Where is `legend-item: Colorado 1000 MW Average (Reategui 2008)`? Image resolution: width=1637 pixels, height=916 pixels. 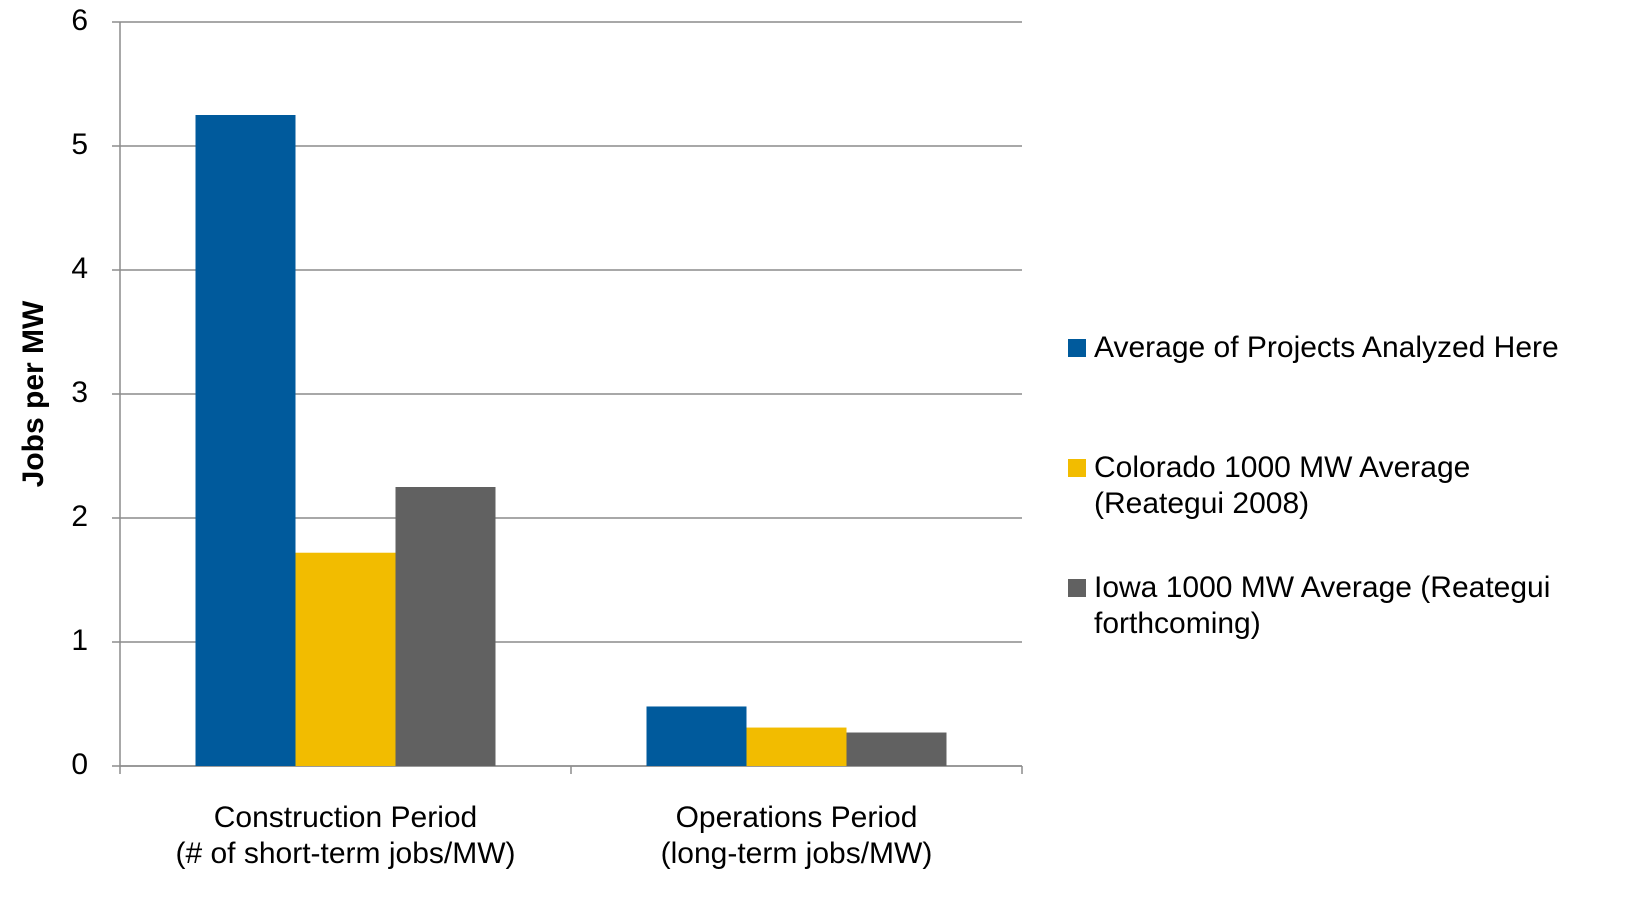
legend-item: Colorado 1000 MW Average (Reategui 2008) is located at coordinates (1321, 486).